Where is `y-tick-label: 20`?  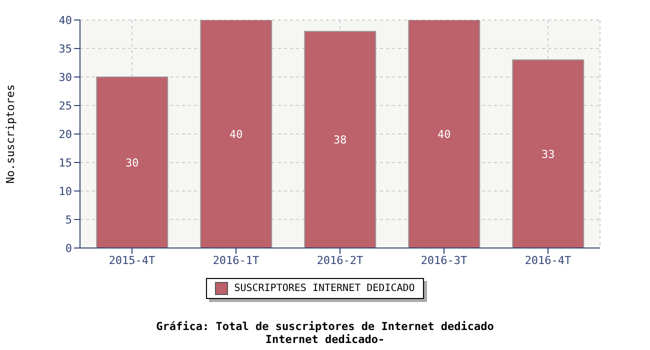
y-tick-label: 20 is located at coordinates (65, 134).